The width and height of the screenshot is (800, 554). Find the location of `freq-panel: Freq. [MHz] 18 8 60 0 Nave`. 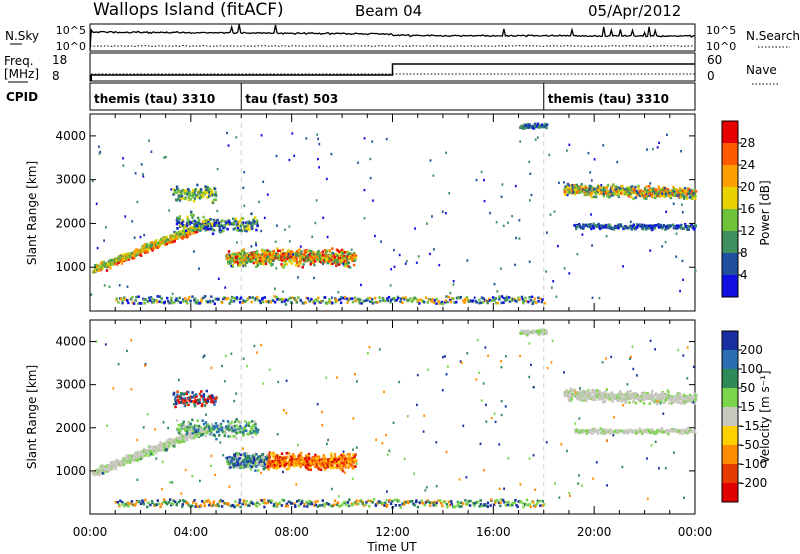

freq-panel: Freq. [MHz] 18 8 60 0 Nave is located at coordinates (391, 68).